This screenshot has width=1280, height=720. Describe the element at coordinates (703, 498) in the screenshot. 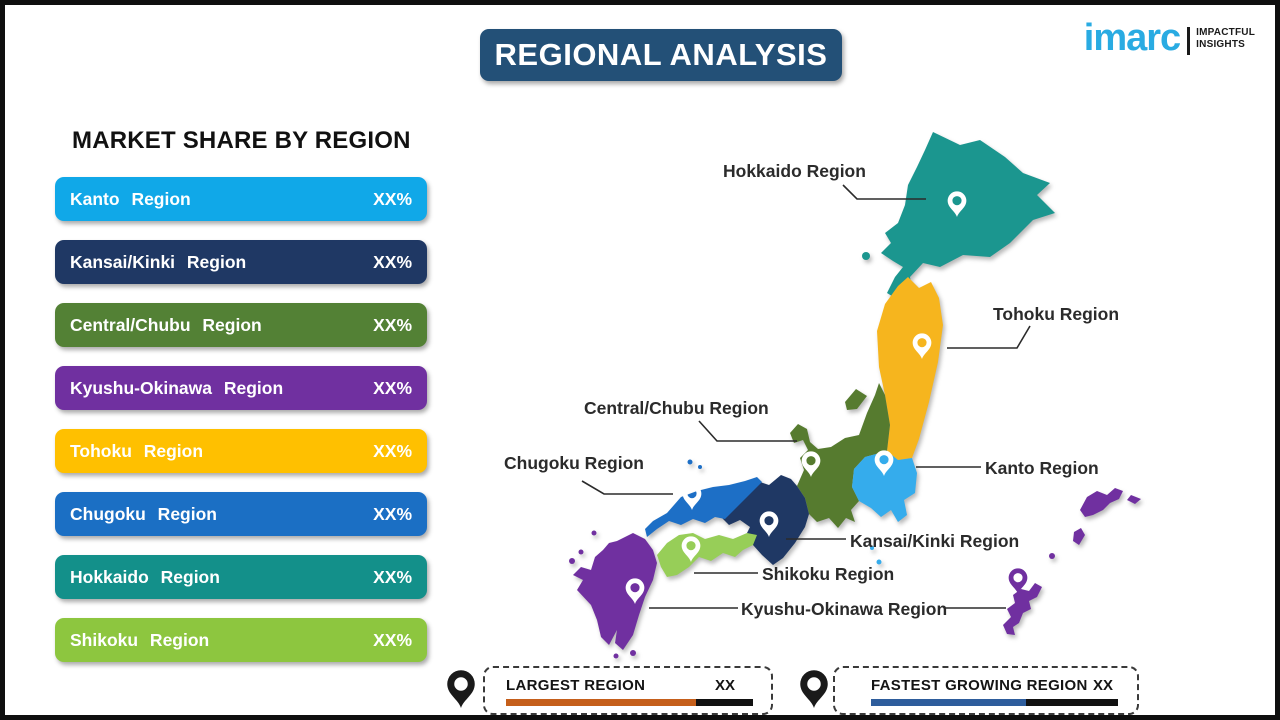

I see `map-region-chugoku` at that location.